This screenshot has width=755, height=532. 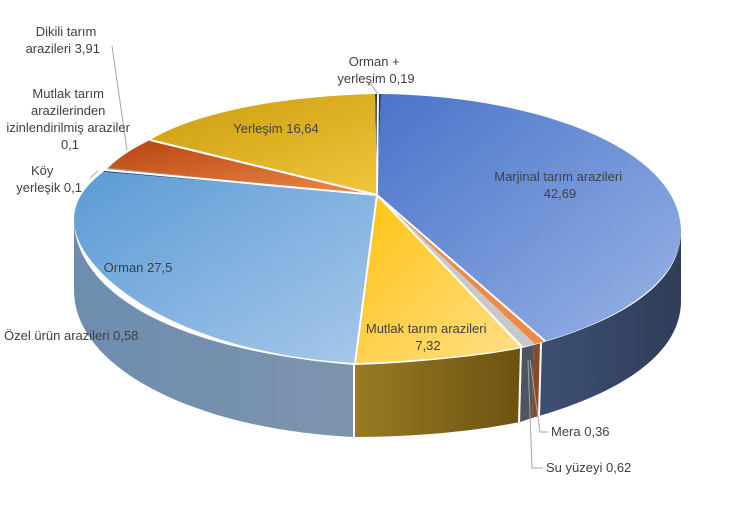 I want to click on side-mutlak-tarim, so click(x=438, y=392).